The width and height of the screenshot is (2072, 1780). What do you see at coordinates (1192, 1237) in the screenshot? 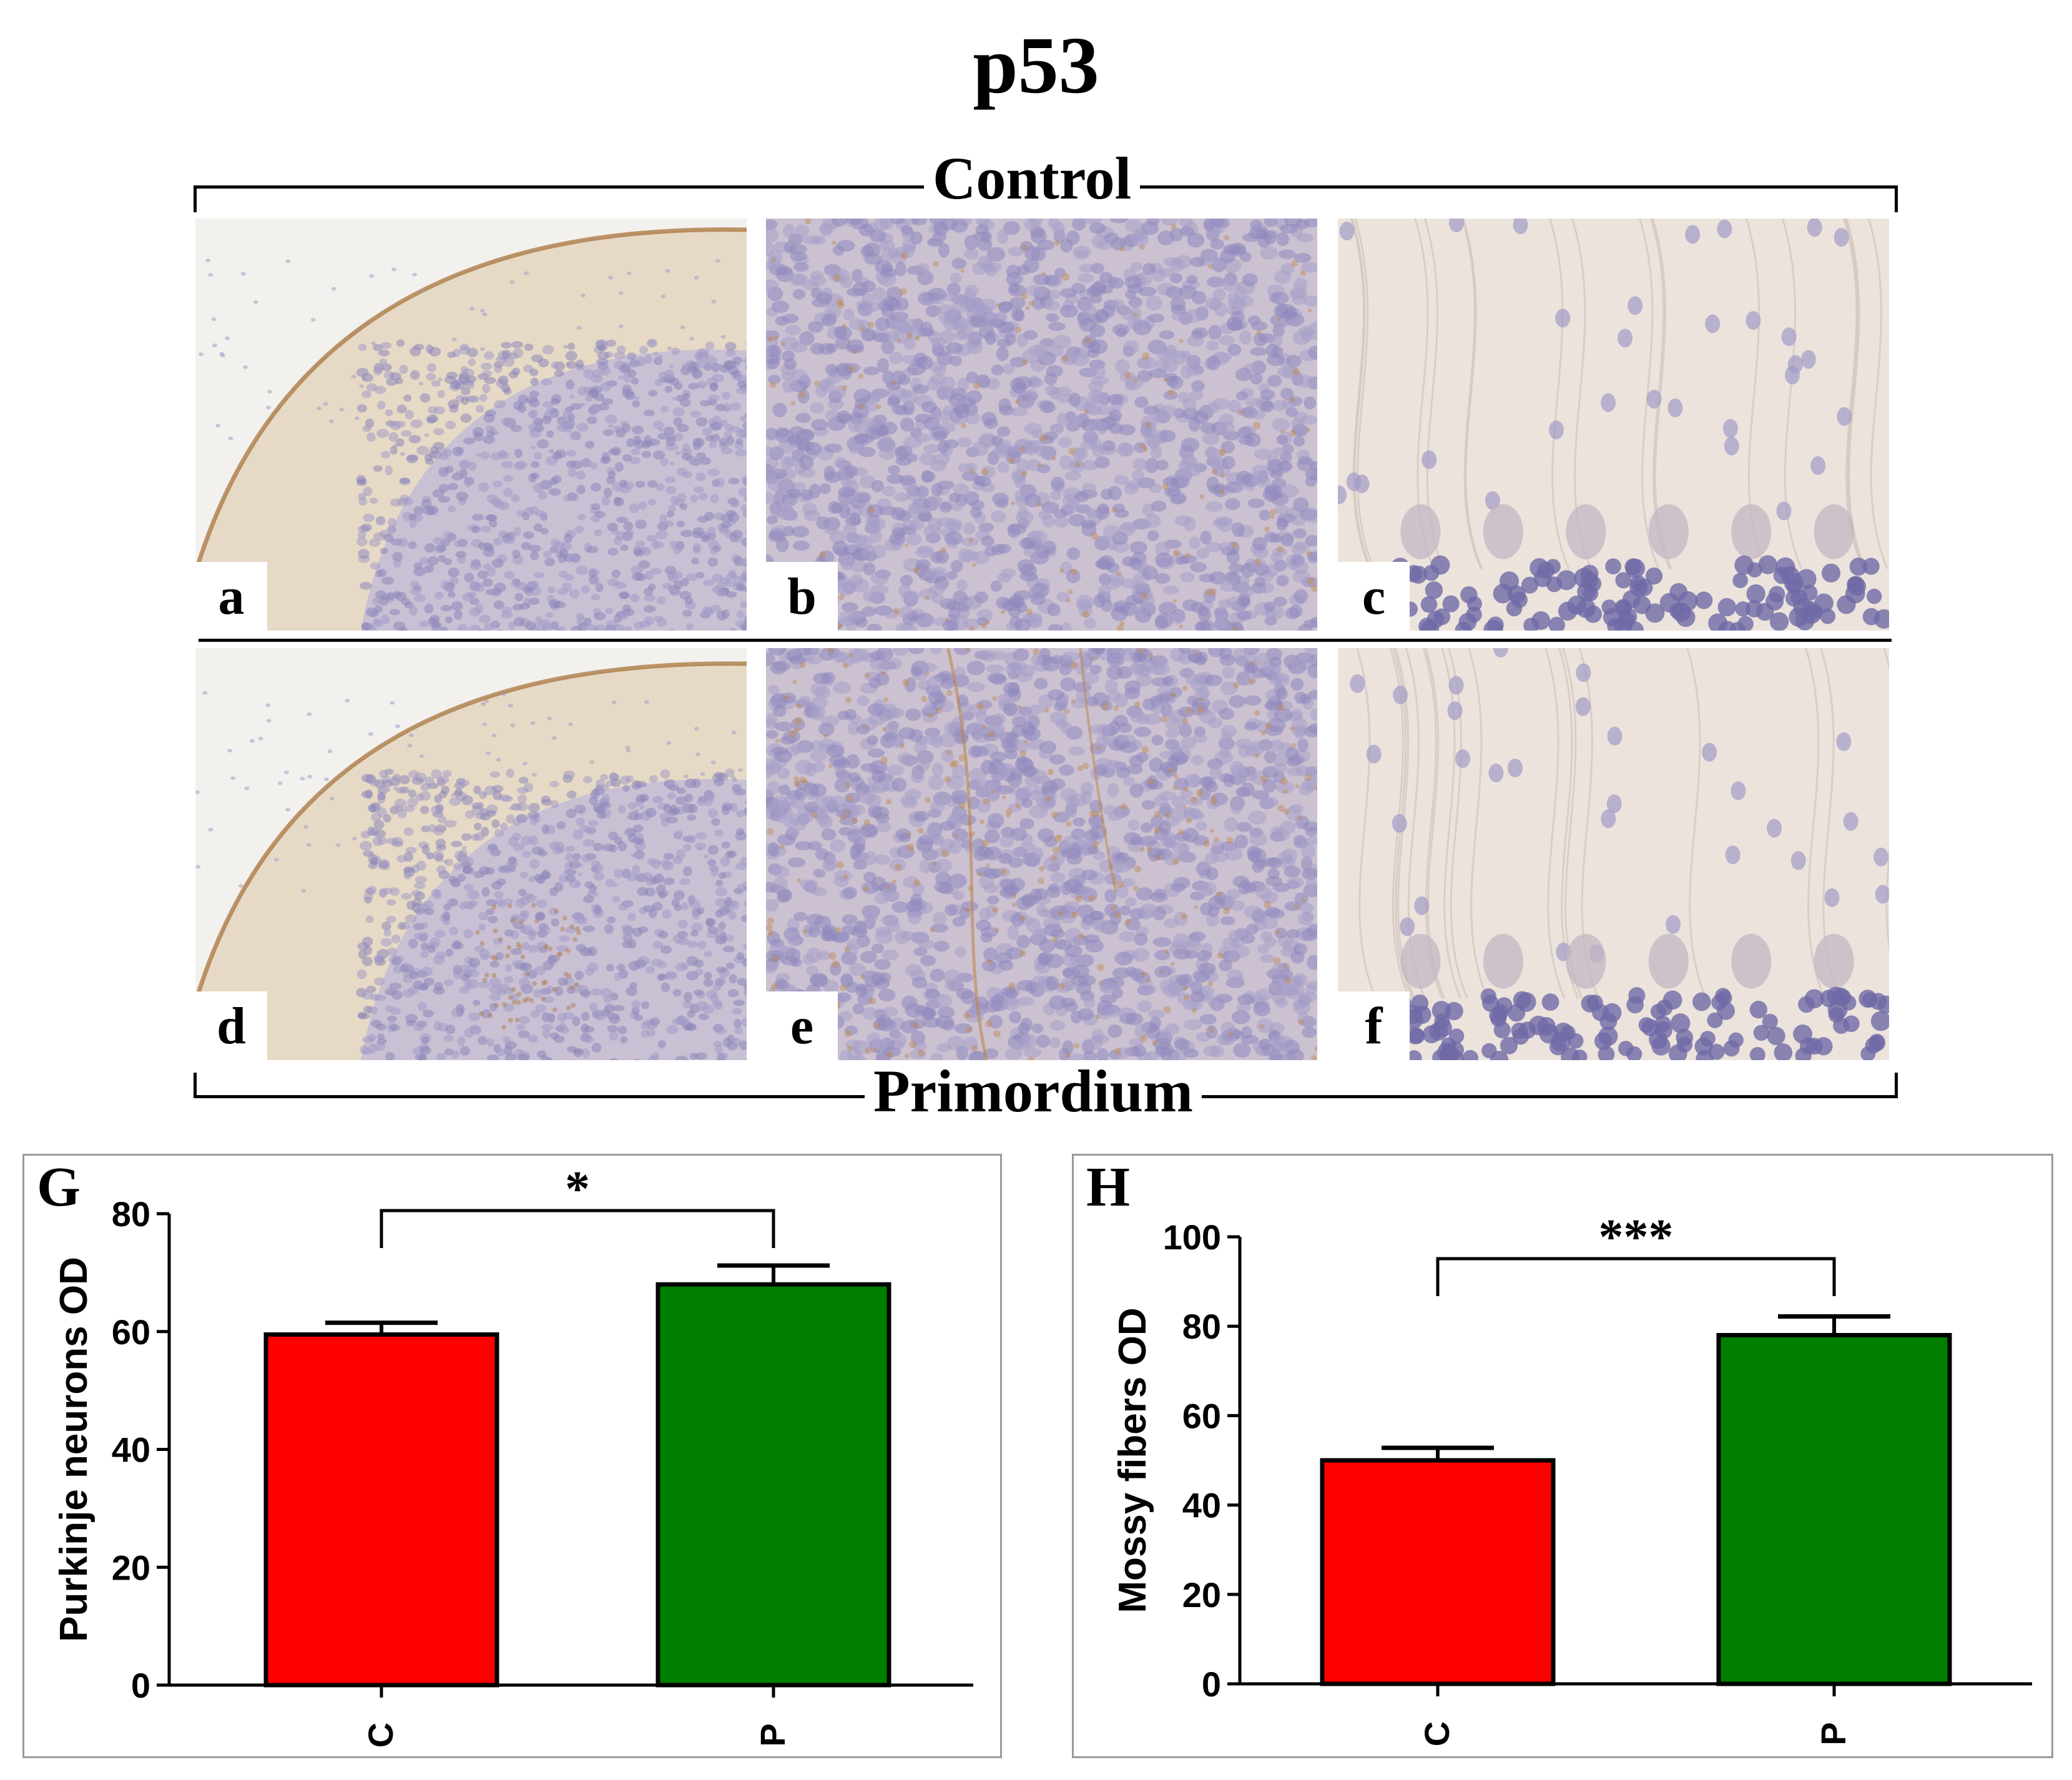
I see `y-tick-label: 100` at bounding box center [1192, 1237].